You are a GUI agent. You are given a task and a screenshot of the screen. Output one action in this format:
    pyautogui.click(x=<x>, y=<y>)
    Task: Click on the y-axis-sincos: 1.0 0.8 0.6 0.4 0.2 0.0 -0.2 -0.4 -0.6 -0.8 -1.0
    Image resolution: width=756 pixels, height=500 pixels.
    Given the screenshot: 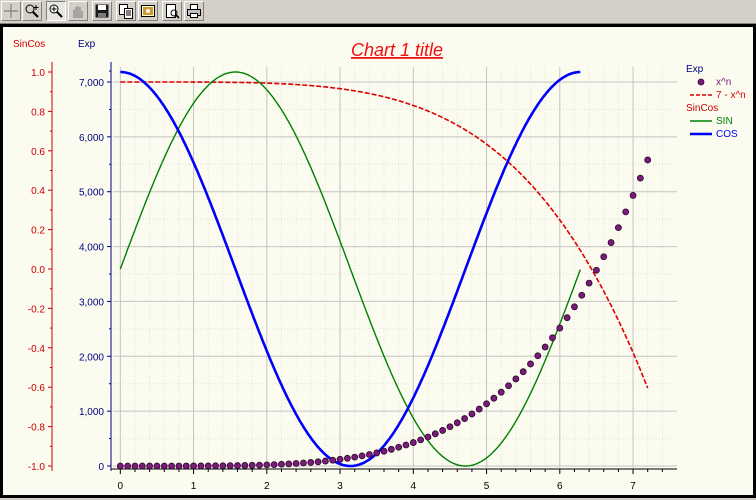 What is the action you would take?
    pyautogui.click(x=40, y=267)
    